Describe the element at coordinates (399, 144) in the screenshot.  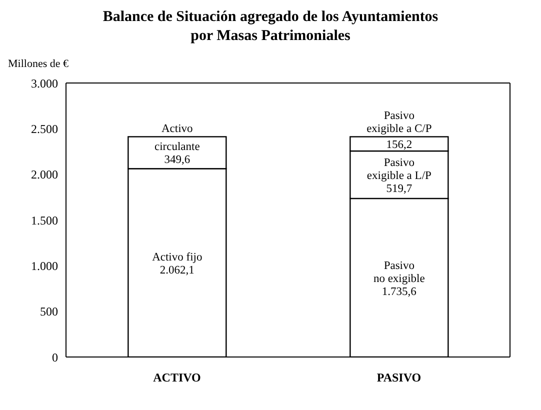
I see `data-label: 156,2` at that location.